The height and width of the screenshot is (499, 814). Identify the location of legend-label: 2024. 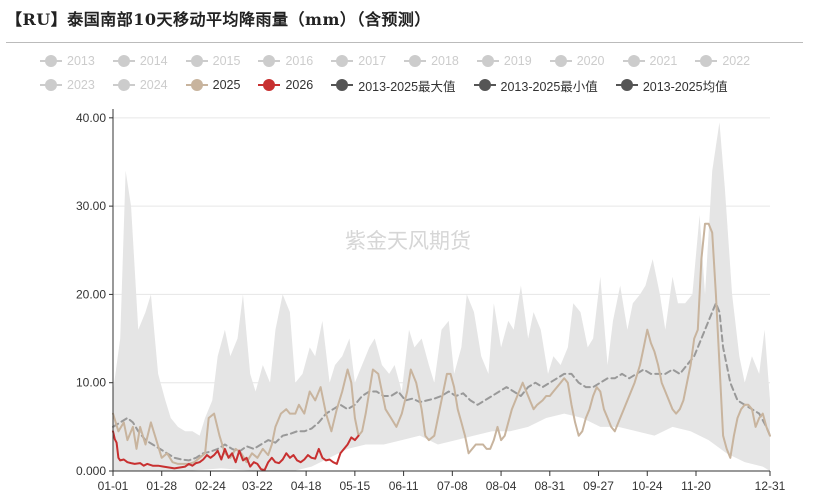
(153, 85).